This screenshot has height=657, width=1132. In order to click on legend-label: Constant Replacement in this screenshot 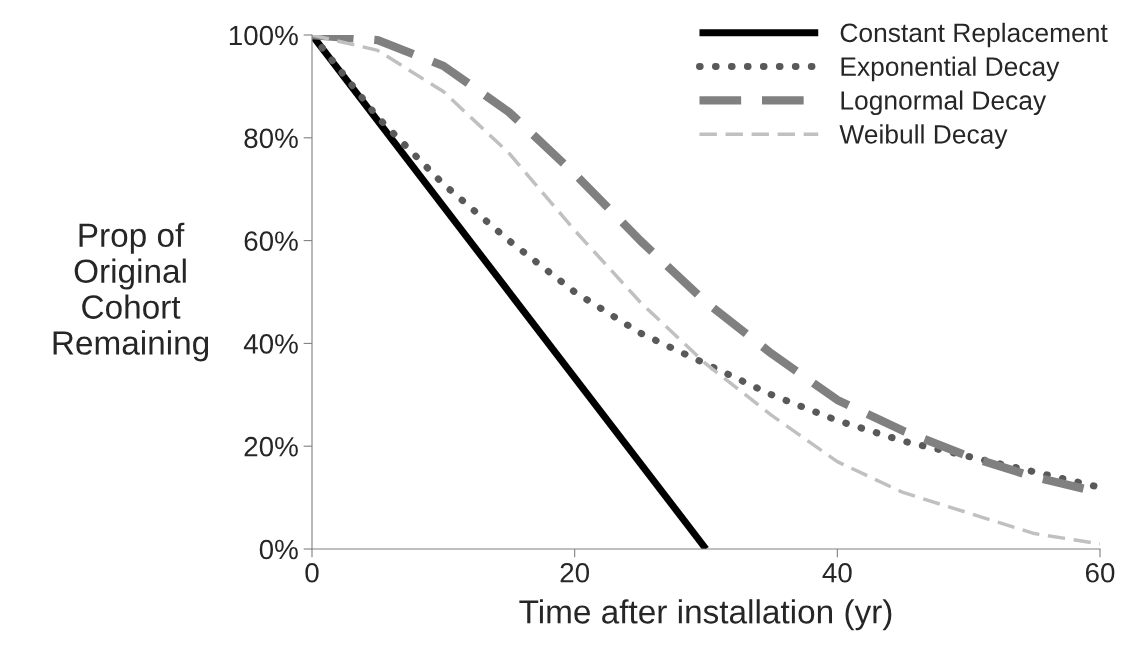, I will do `click(974, 35)`.